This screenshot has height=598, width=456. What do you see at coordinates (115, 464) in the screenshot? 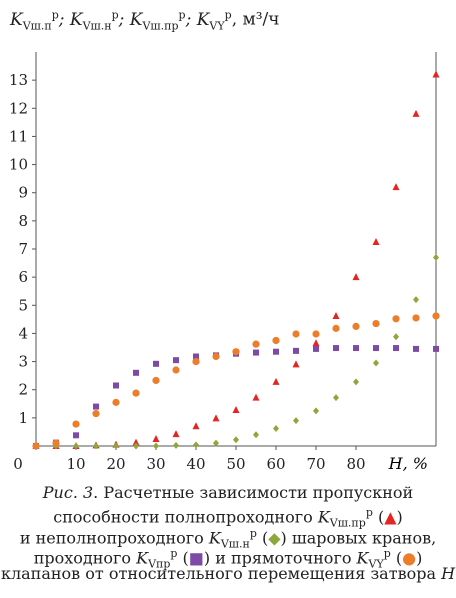
I see `x-tick-label: 20` at bounding box center [115, 464].